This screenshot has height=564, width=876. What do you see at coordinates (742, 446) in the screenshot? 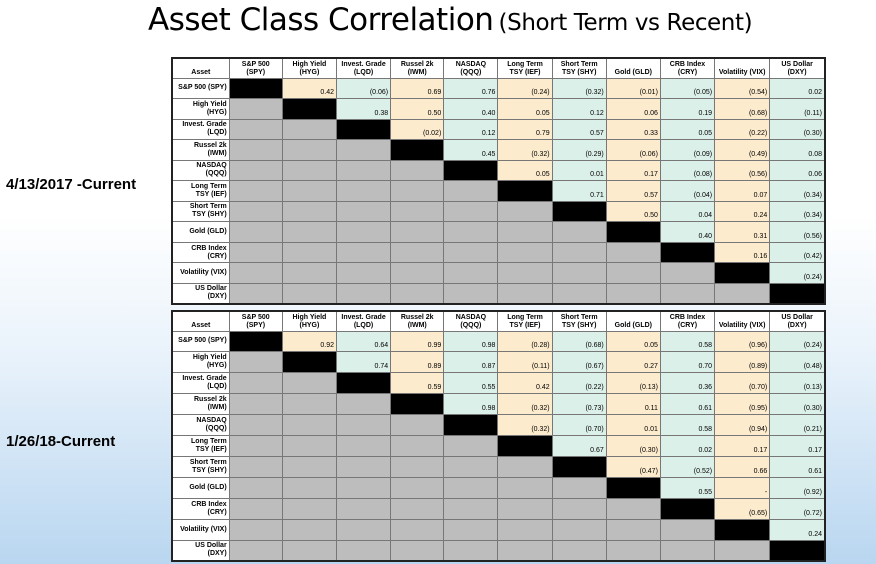
I see `correlation-value: 0.17` at bounding box center [742, 446].